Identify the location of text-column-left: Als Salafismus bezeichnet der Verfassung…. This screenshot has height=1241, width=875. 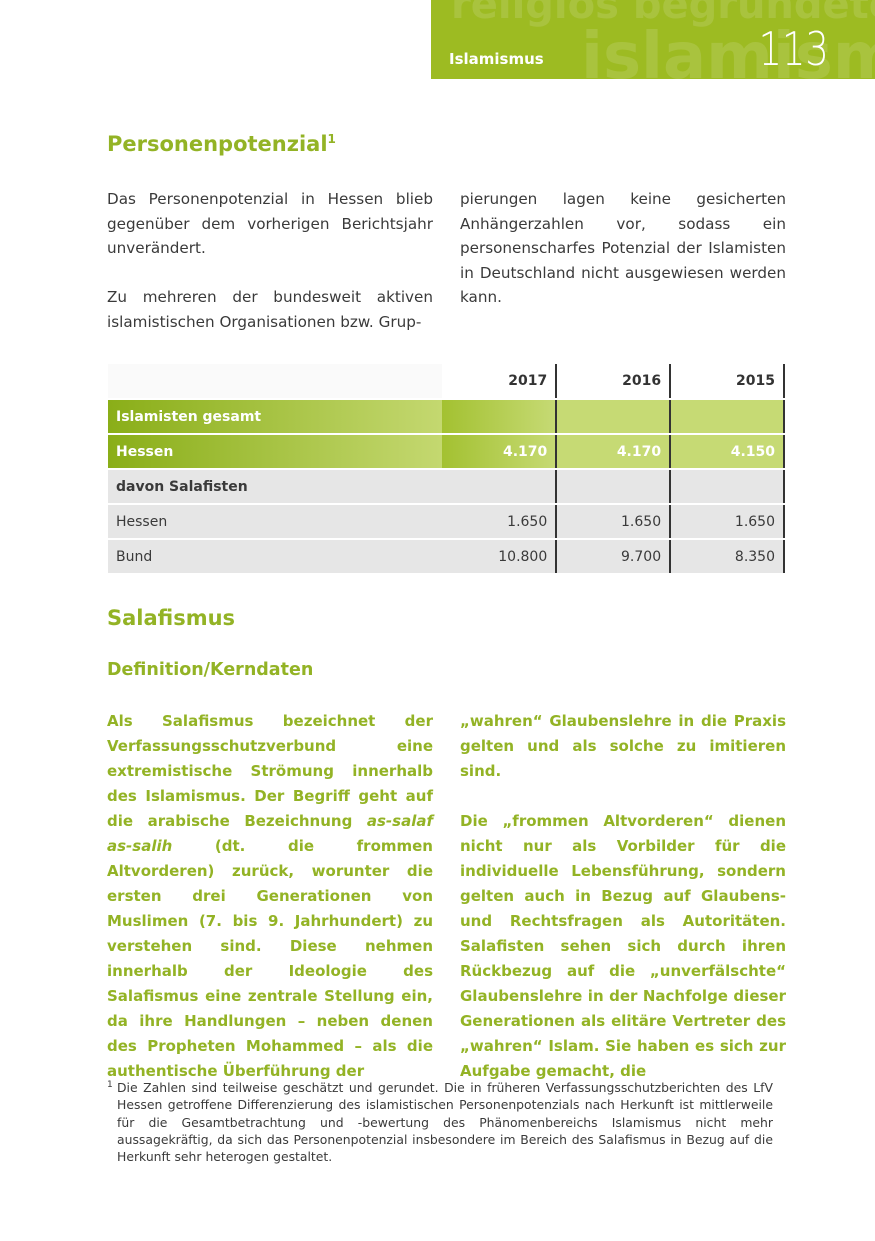
(270, 909).